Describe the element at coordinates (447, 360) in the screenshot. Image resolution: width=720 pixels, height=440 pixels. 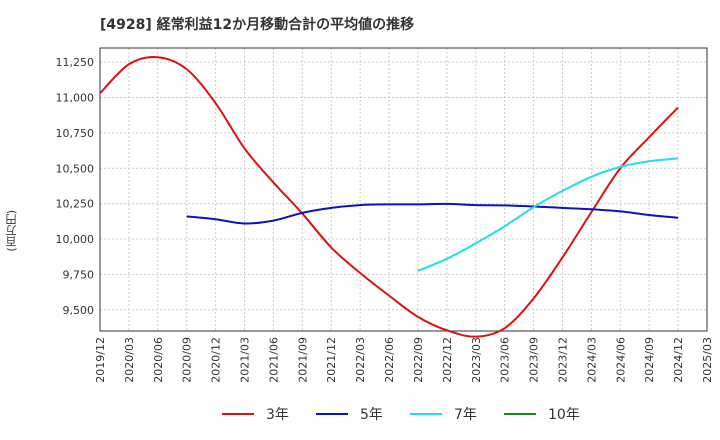
I see `x-tick-label: 2022/12` at that location.